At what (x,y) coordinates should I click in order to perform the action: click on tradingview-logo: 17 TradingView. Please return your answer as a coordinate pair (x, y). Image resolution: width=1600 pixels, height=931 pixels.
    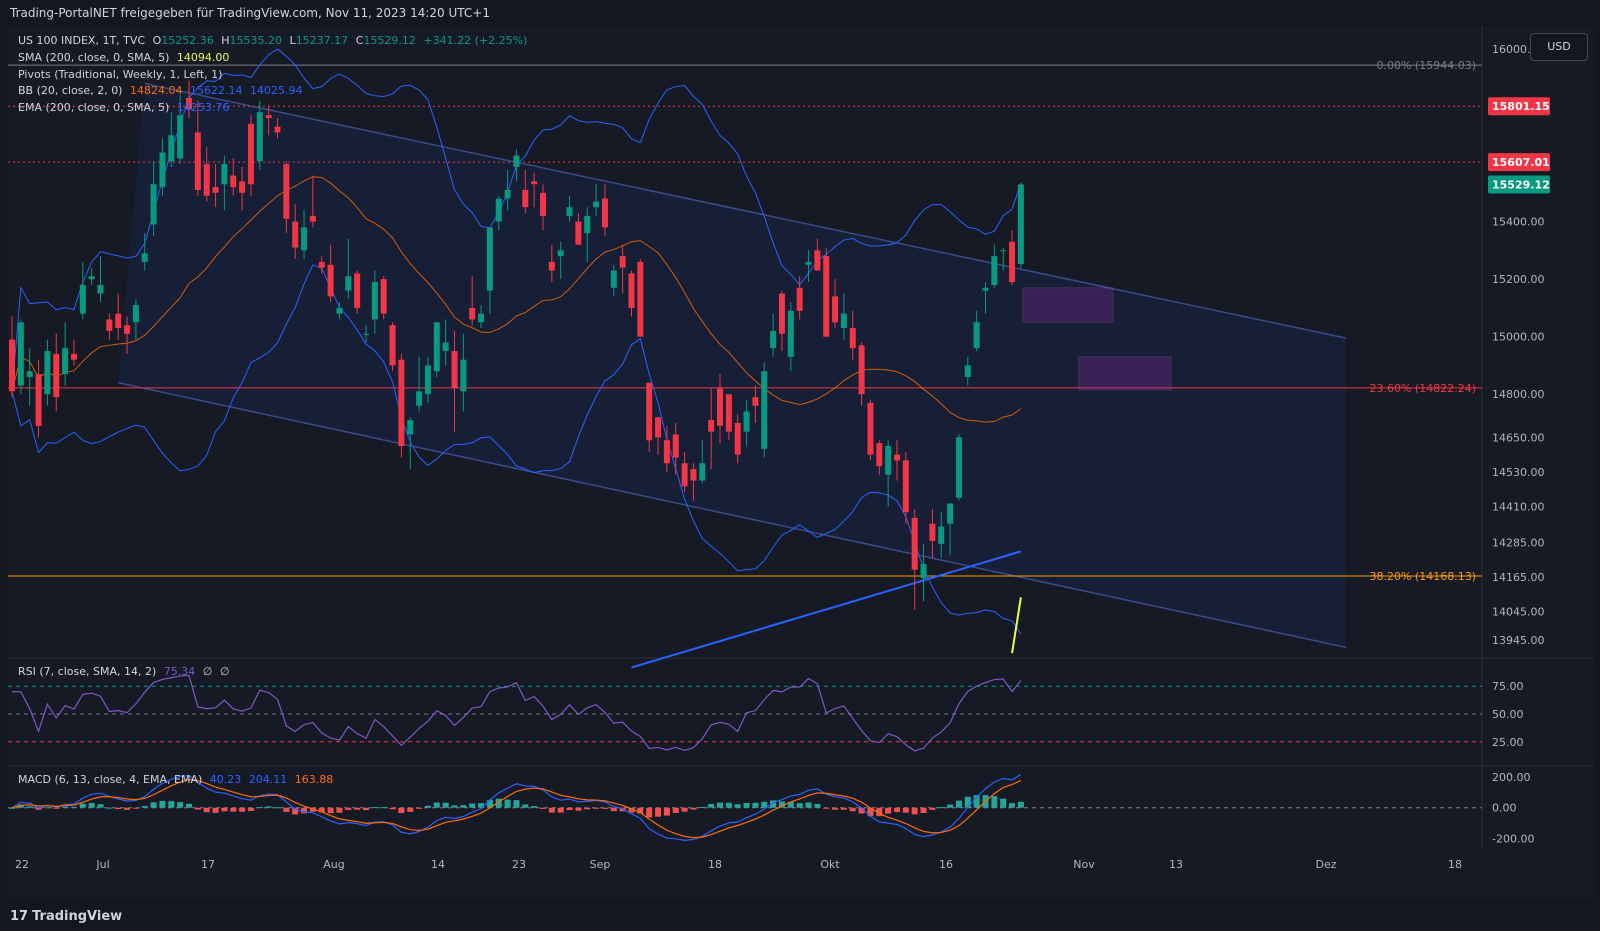
    Looking at the image, I should click on (66, 916).